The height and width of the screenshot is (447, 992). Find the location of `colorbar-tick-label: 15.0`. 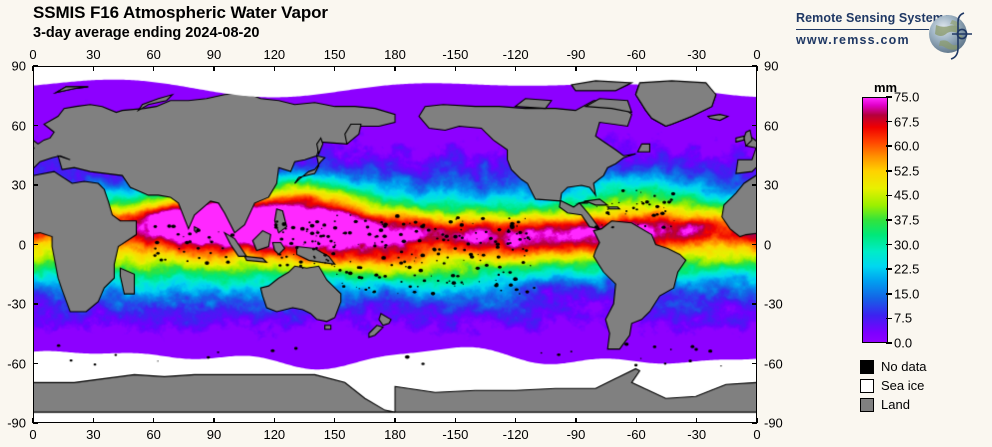

colorbar-tick-label: 15.0 is located at coordinates (907, 294).